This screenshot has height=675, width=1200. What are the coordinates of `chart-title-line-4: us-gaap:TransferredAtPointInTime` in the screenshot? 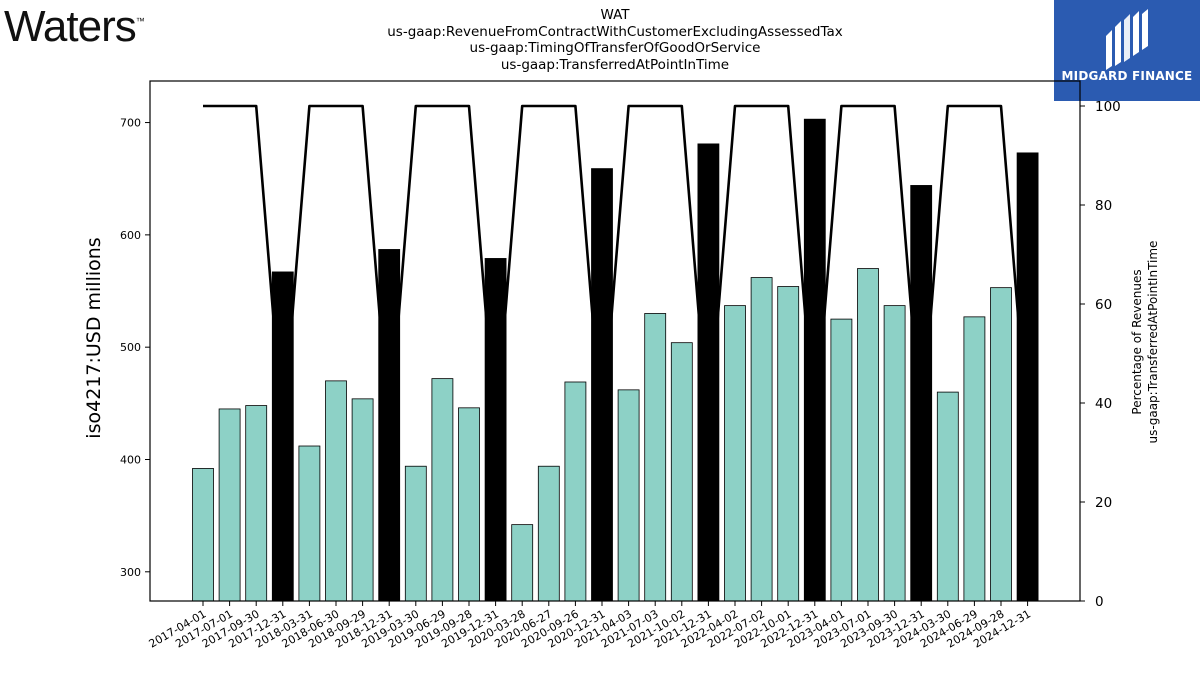 It's located at (615, 64).